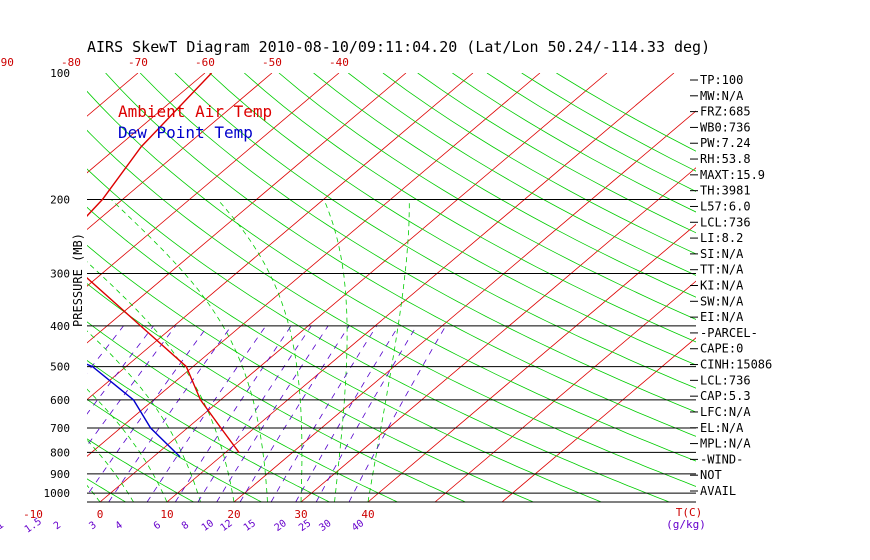  I want to click on pressure-tick-label: 500, so click(60, 367).